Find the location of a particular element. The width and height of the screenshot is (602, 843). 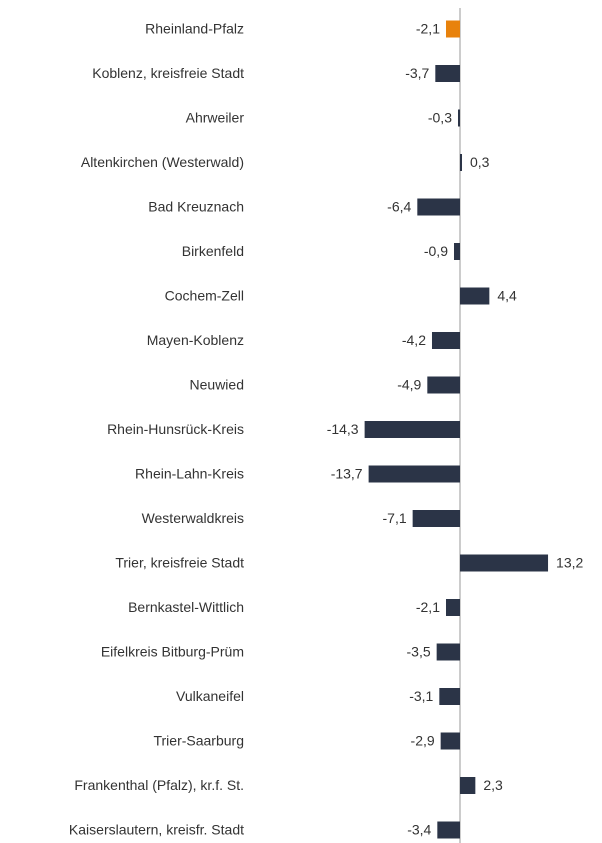

category-label: Cochem-Zell is located at coordinates (204, 296).